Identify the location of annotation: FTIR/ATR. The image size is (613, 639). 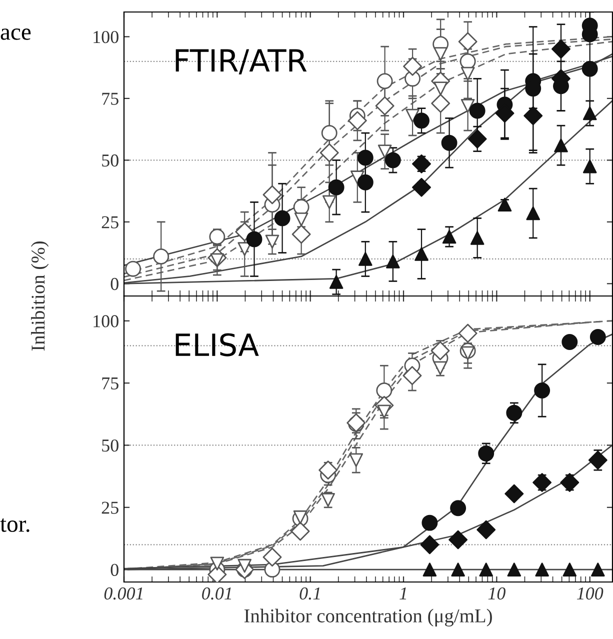
(241, 61).